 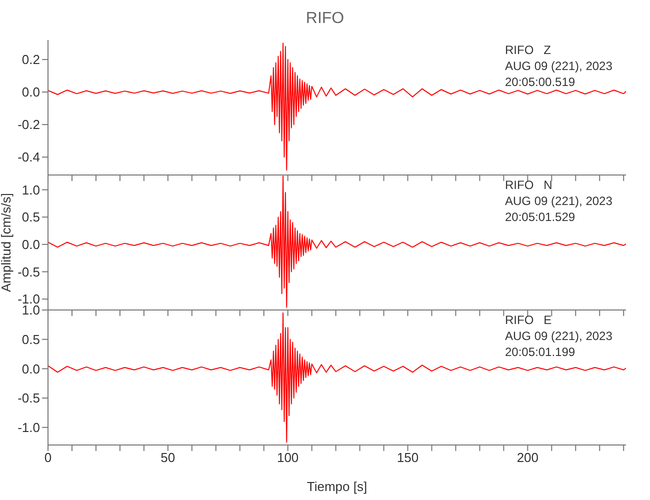 What do you see at coordinates (168, 458) in the screenshot?
I see `x-tick-label: 50` at bounding box center [168, 458].